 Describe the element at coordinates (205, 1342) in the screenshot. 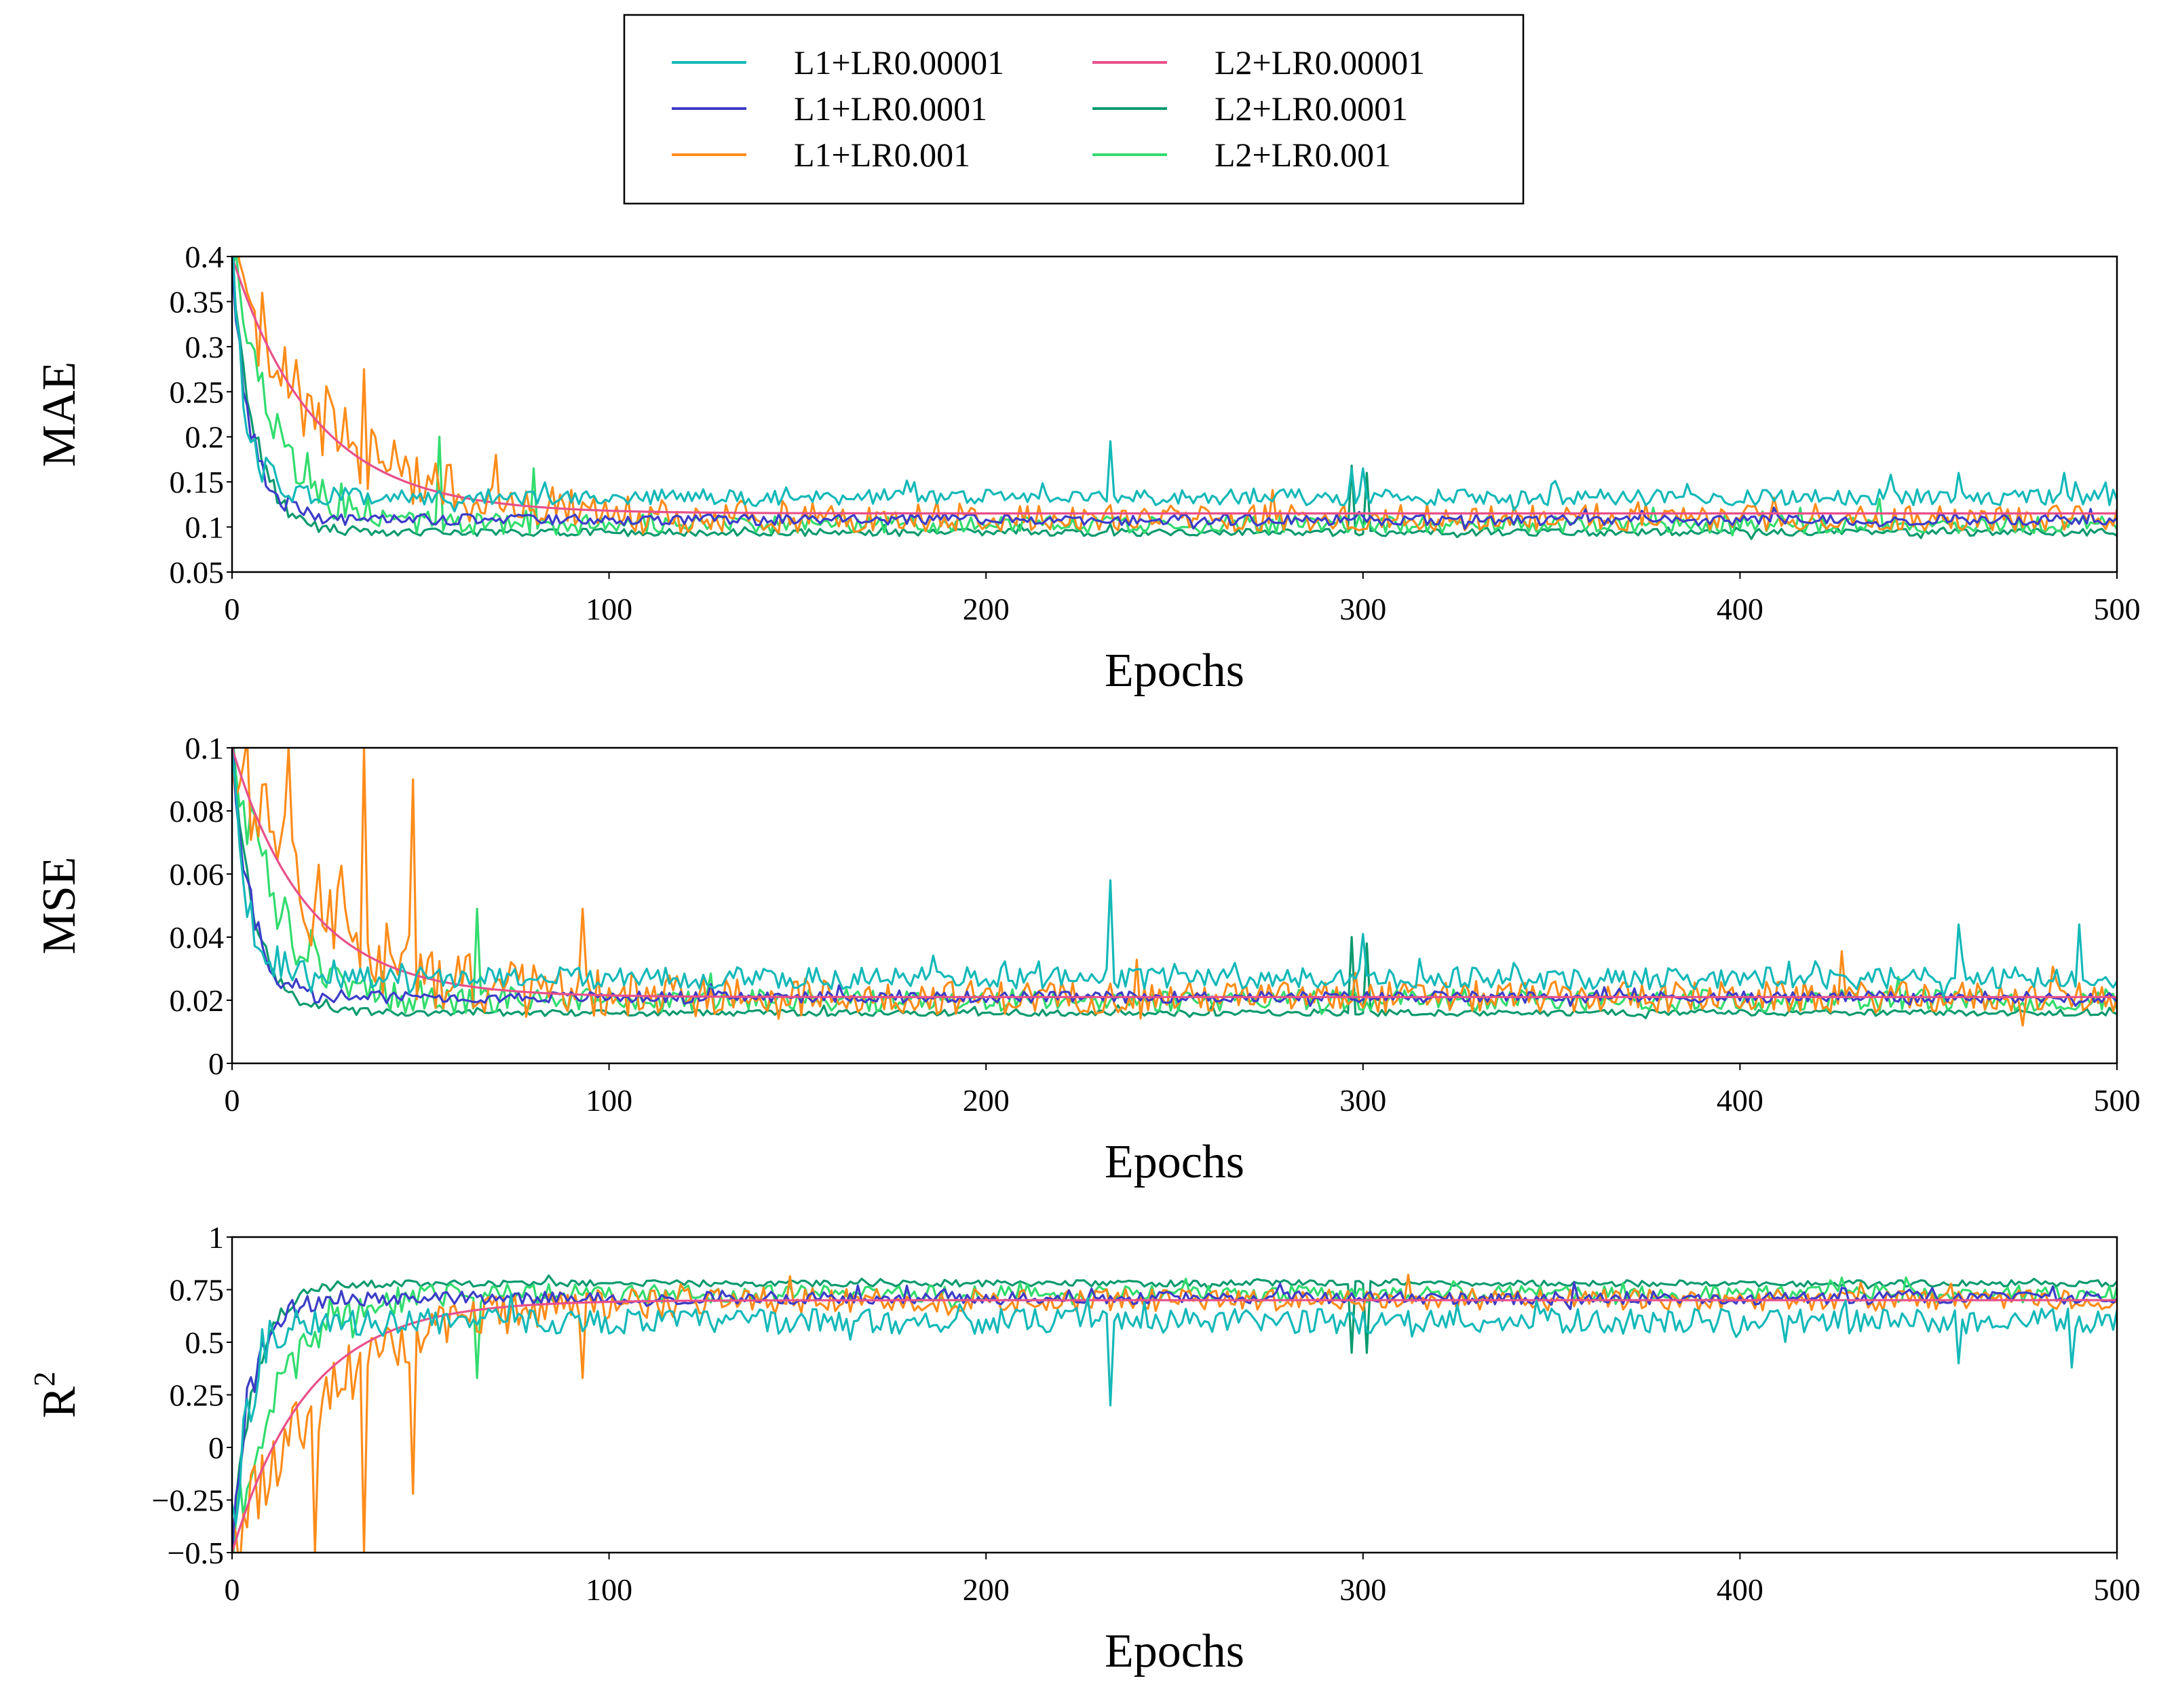

I see `y-tick-label: 0.5` at that location.